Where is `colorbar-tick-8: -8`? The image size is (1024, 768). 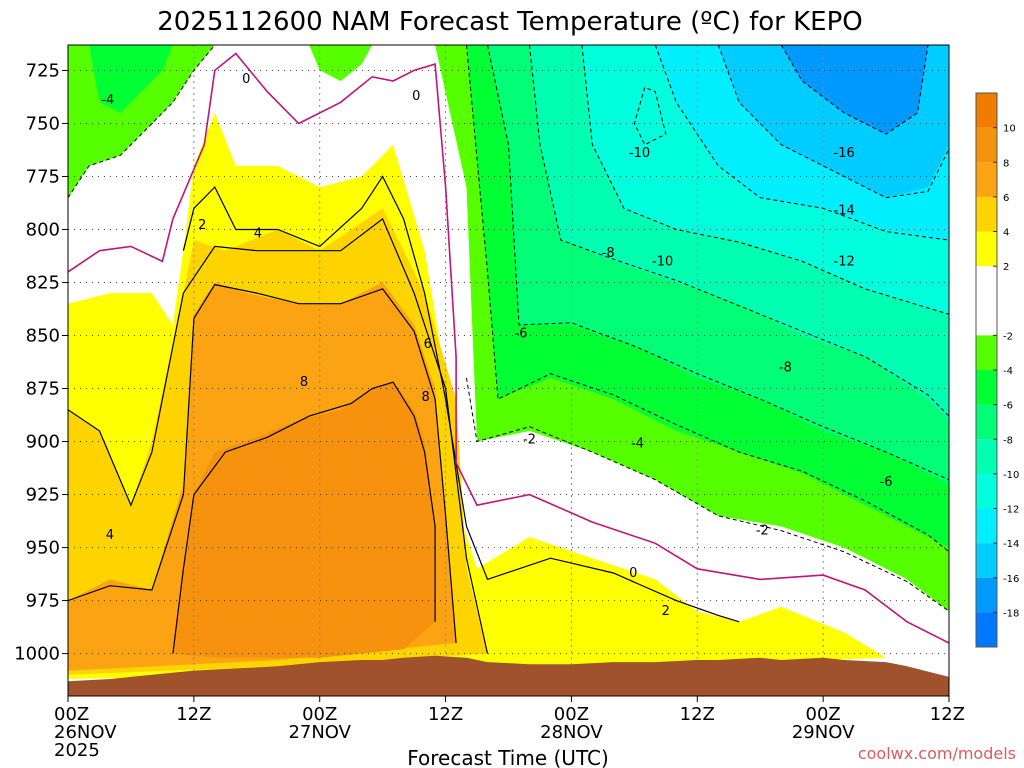 colorbar-tick-8: -8 is located at coordinates (1008, 440).